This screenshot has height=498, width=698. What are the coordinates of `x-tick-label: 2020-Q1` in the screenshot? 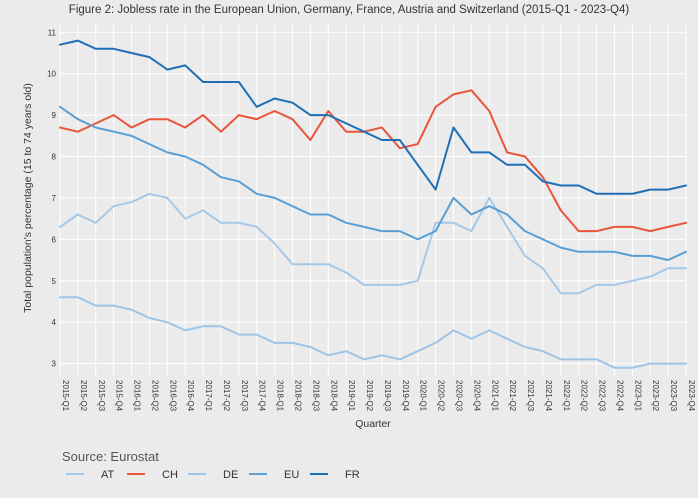 It's located at (423, 396).